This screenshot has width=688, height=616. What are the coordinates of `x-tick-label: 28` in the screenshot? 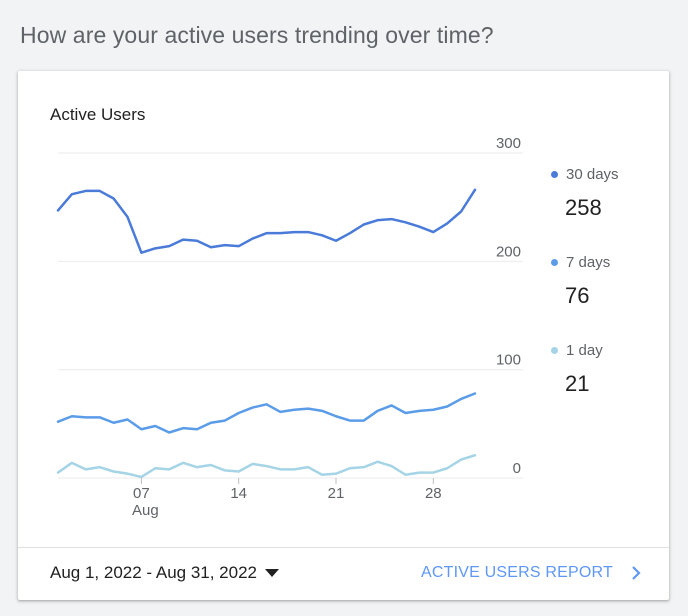 It's located at (433, 493).